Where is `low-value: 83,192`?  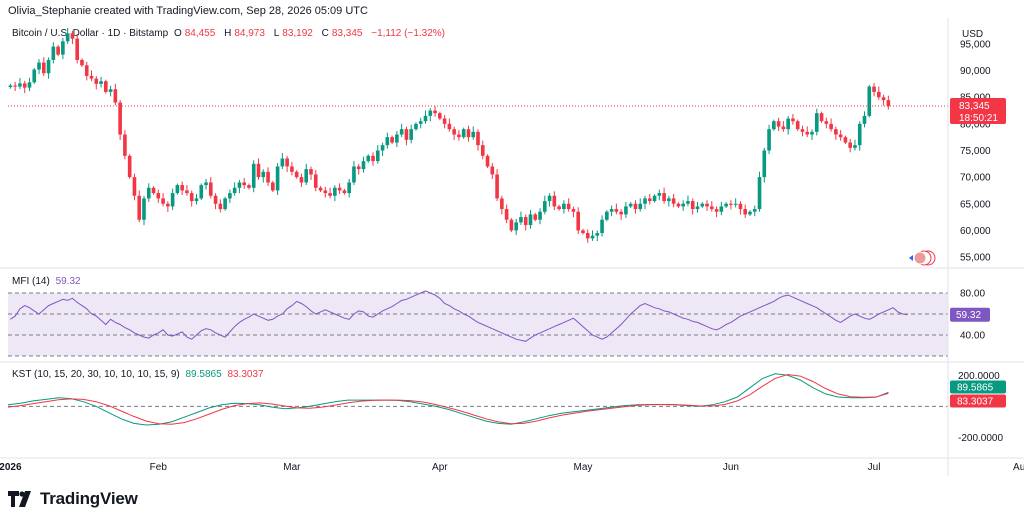
low-value: 83,192 is located at coordinates (297, 33).